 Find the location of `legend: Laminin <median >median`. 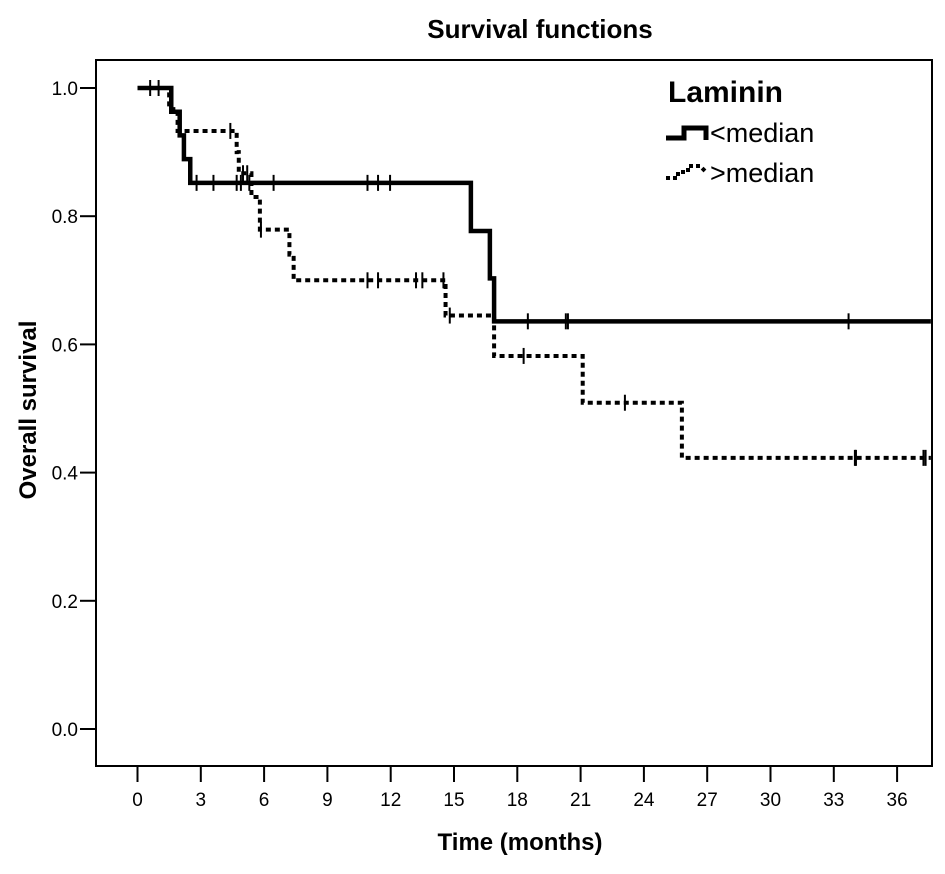

legend: Laminin <median >median is located at coordinates (740, 132).